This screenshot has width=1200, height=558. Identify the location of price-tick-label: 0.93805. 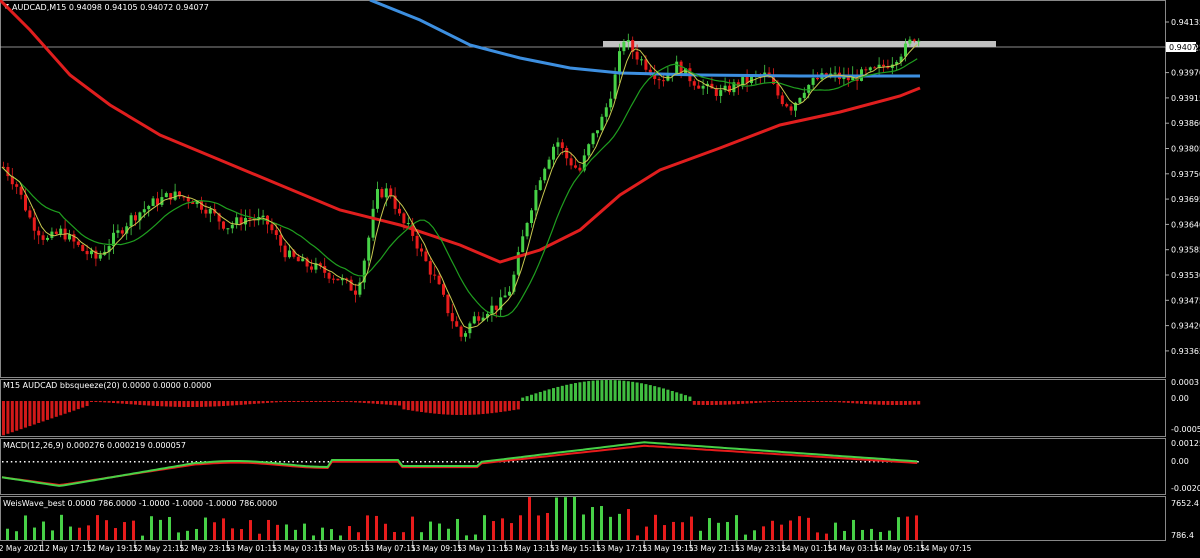
(1185, 149).